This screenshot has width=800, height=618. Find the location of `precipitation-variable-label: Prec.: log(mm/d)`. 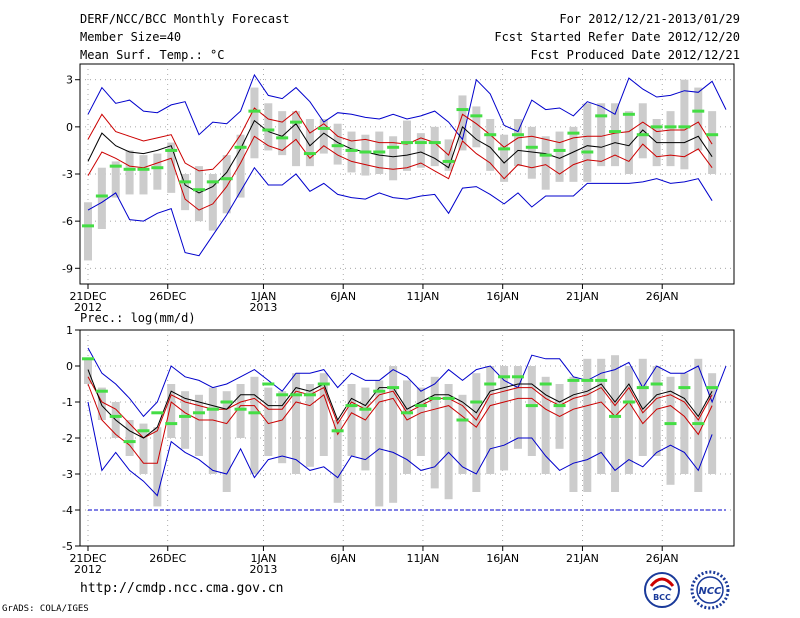

precipitation-variable-label: Prec.: log(mm/d) is located at coordinates (138, 318).